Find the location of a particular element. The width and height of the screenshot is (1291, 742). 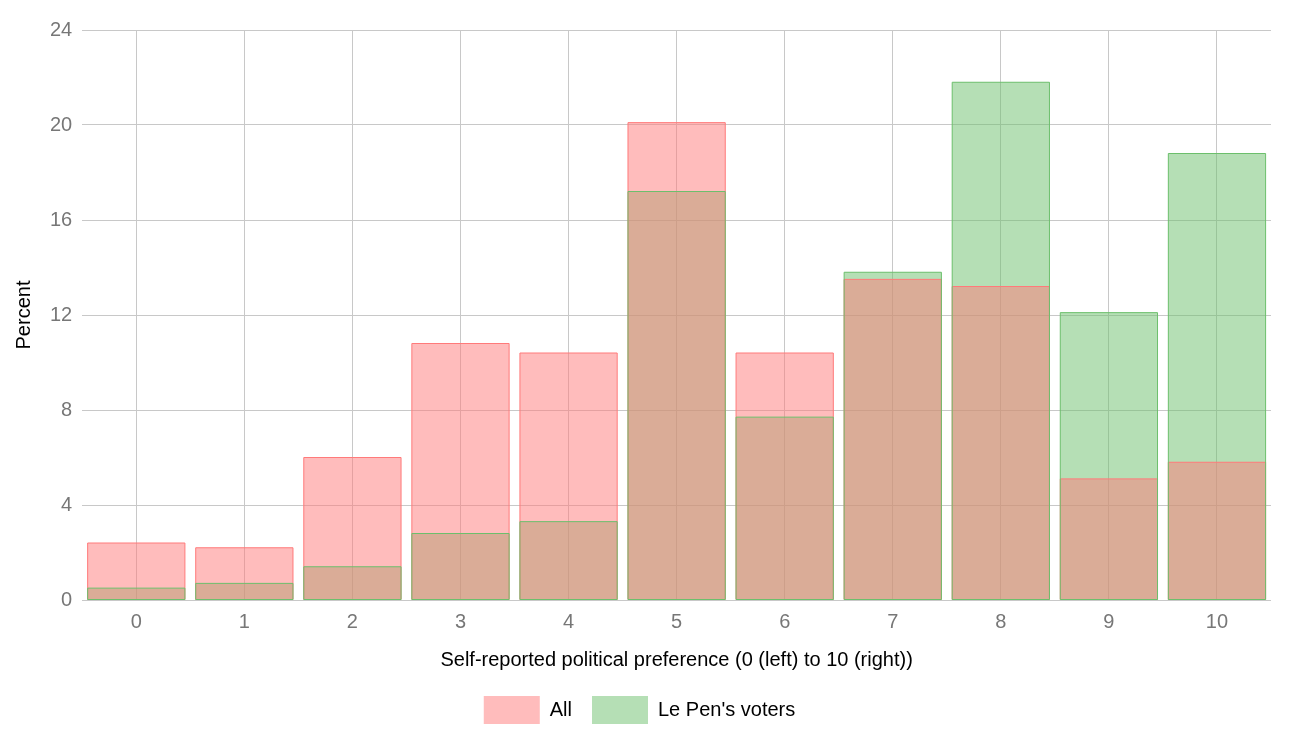

y-tick-label: 16 is located at coordinates (61, 218).